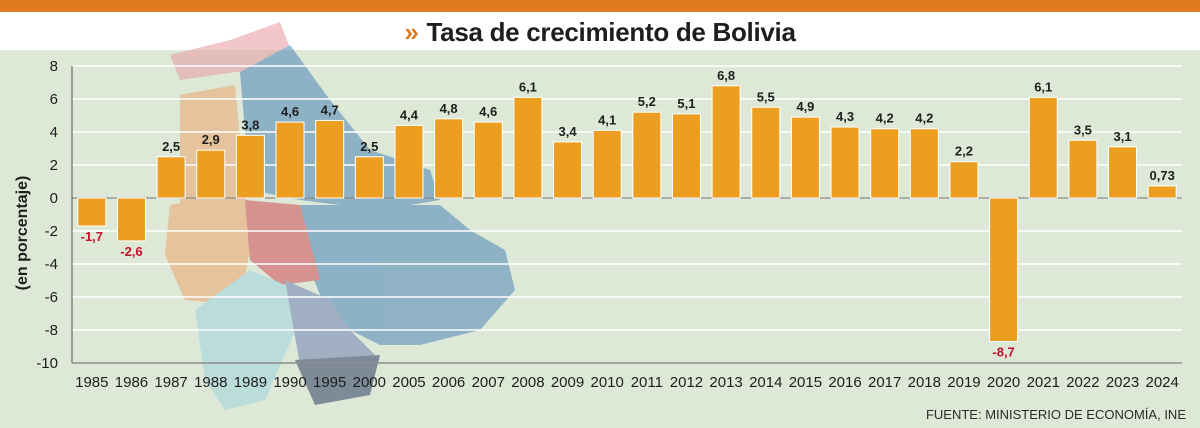  Describe the element at coordinates (1122, 382) in the screenshot. I see `x-tick-label: 2023` at that location.